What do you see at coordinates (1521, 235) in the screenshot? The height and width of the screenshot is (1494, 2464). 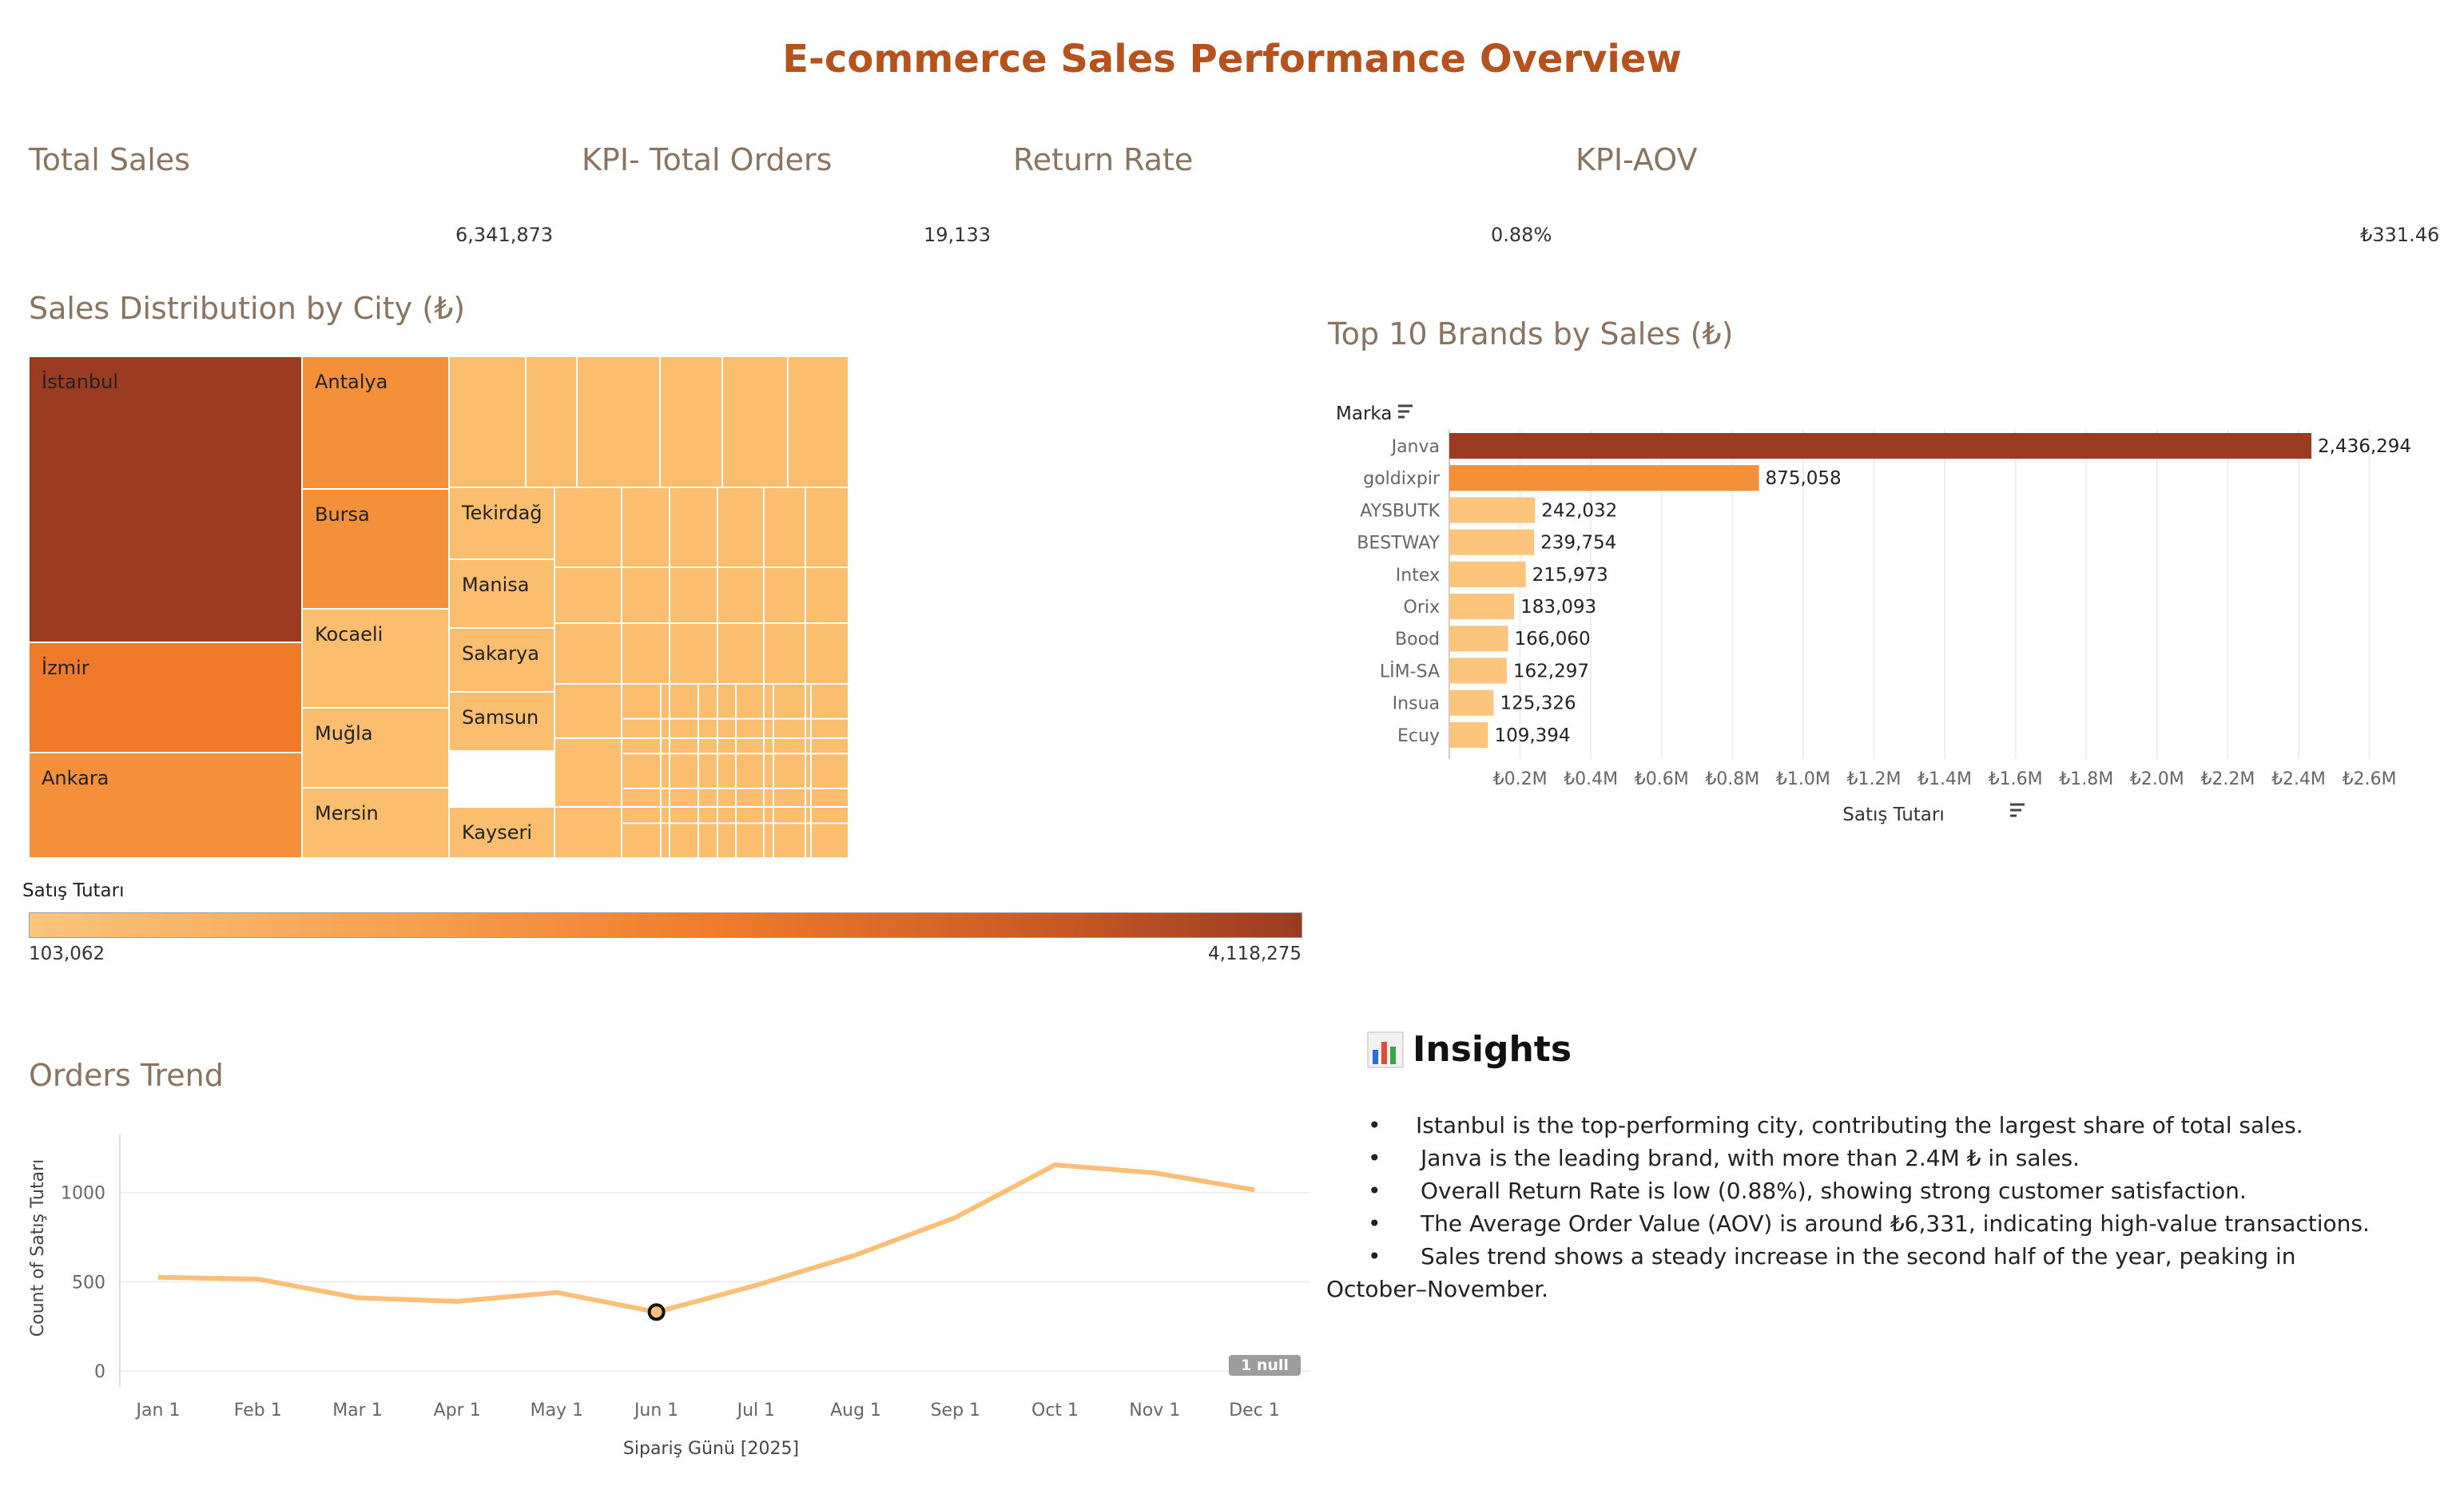 I see `kpi-return-rate-value: 0.88%` at bounding box center [1521, 235].